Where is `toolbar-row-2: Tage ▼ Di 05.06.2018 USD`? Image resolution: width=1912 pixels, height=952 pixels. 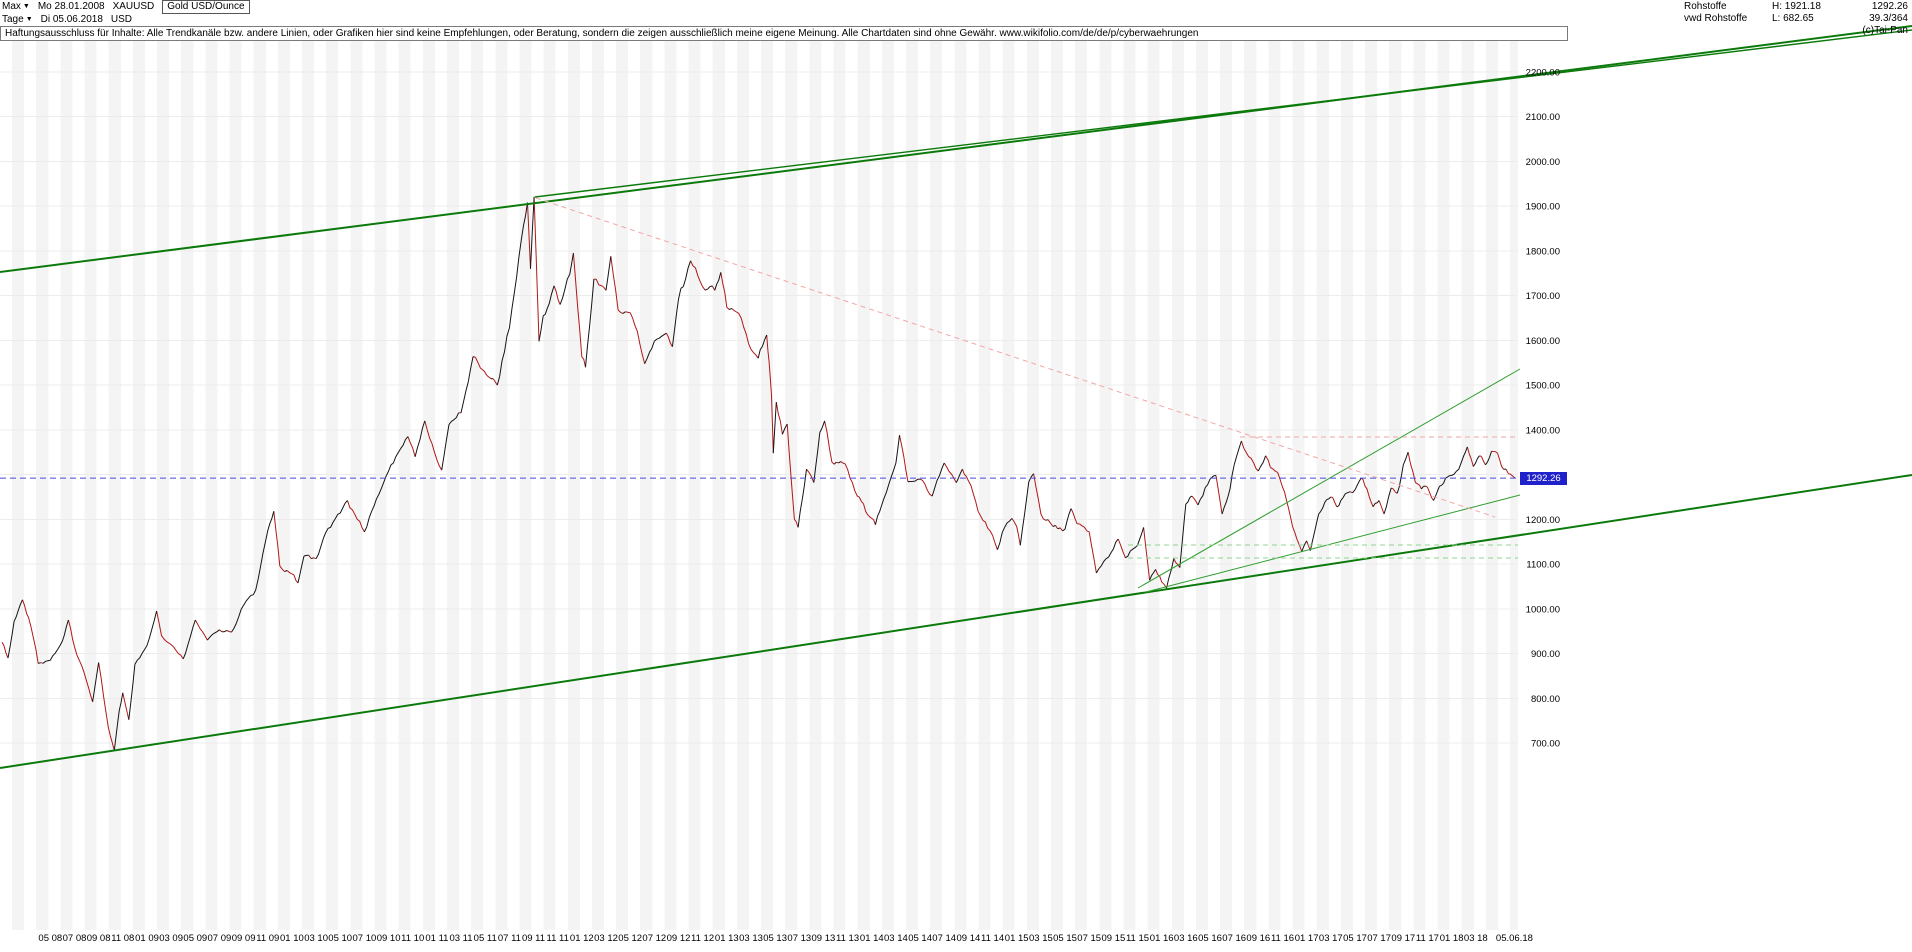 toolbar-row-2: Tage ▼ Di 05.06.2018 USD is located at coordinates (126, 19).